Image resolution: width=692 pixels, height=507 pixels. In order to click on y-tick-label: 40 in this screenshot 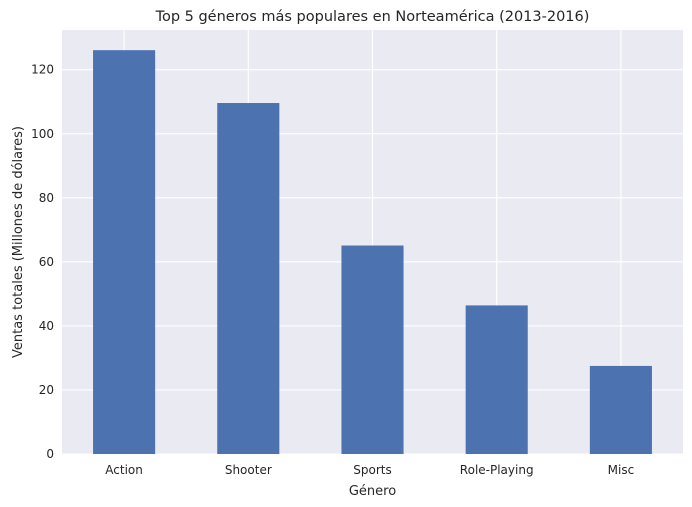, I will do `click(46, 326)`.